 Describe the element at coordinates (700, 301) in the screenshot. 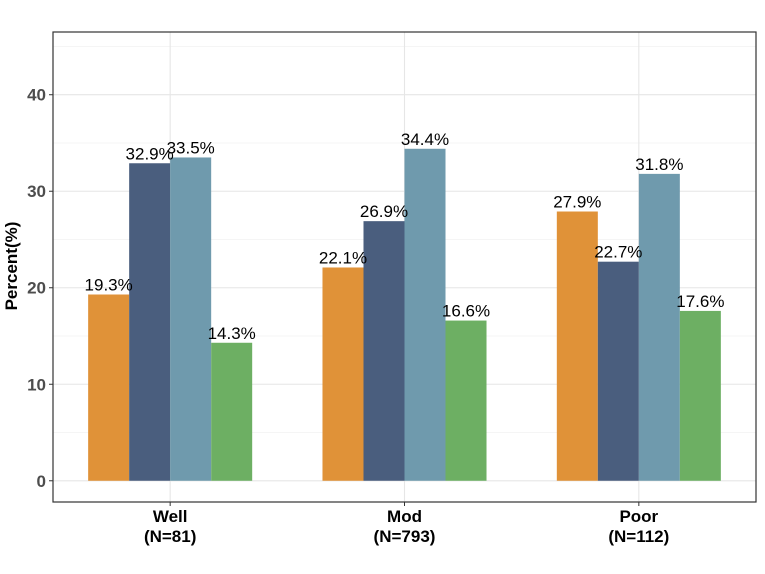

I see `bar-value-label: 17.6%` at that location.